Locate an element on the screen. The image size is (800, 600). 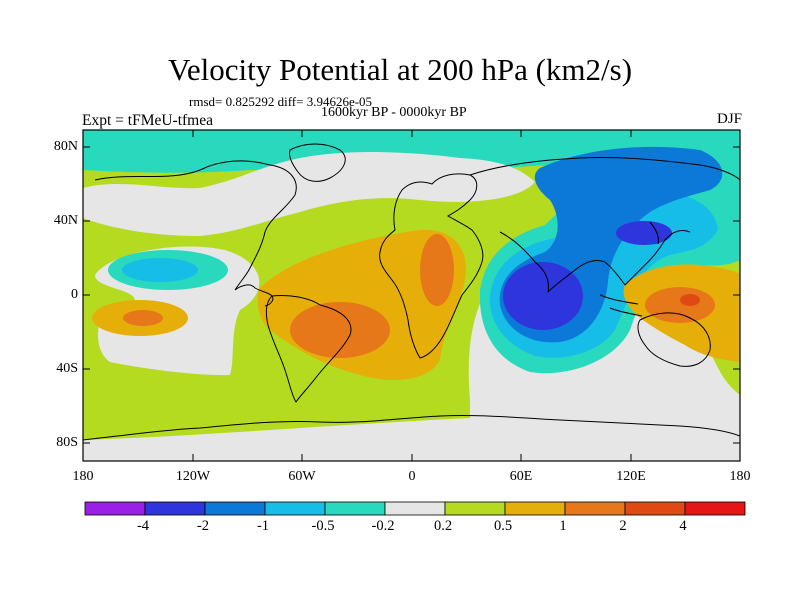
colorbar-label: -2 is located at coordinates (203, 526).